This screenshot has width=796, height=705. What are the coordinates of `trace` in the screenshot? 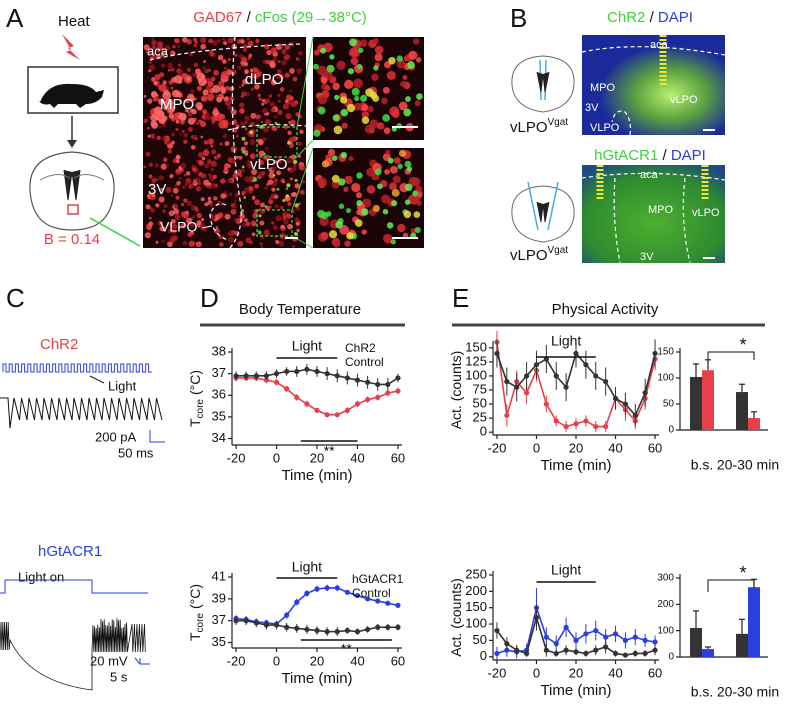 It's located at (73, 654).